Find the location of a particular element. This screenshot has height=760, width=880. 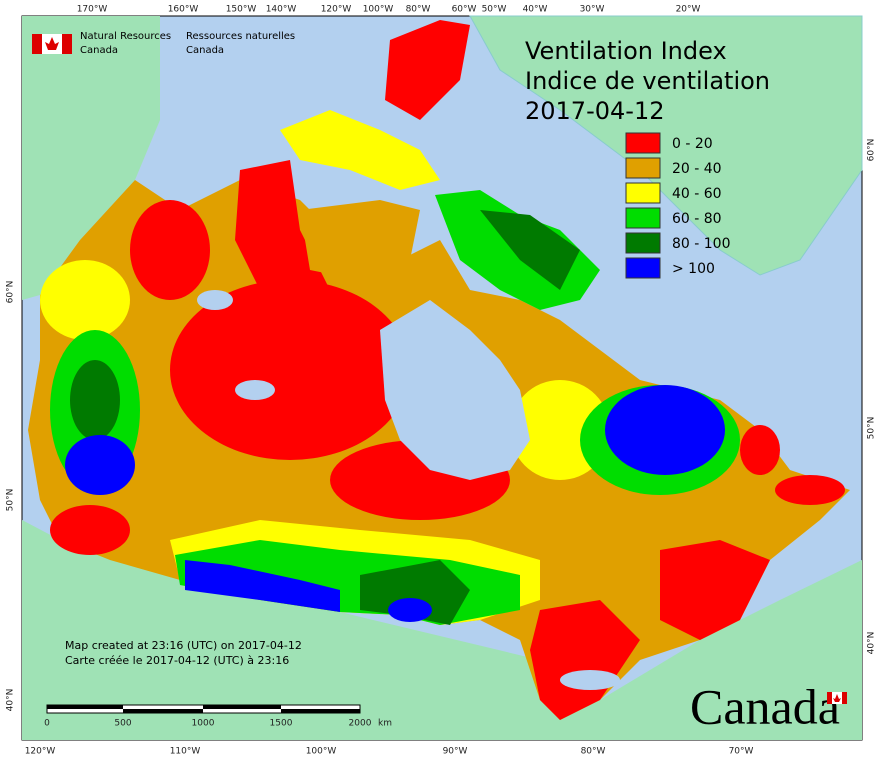

legend-label: 0 - 20 is located at coordinates (692, 144).